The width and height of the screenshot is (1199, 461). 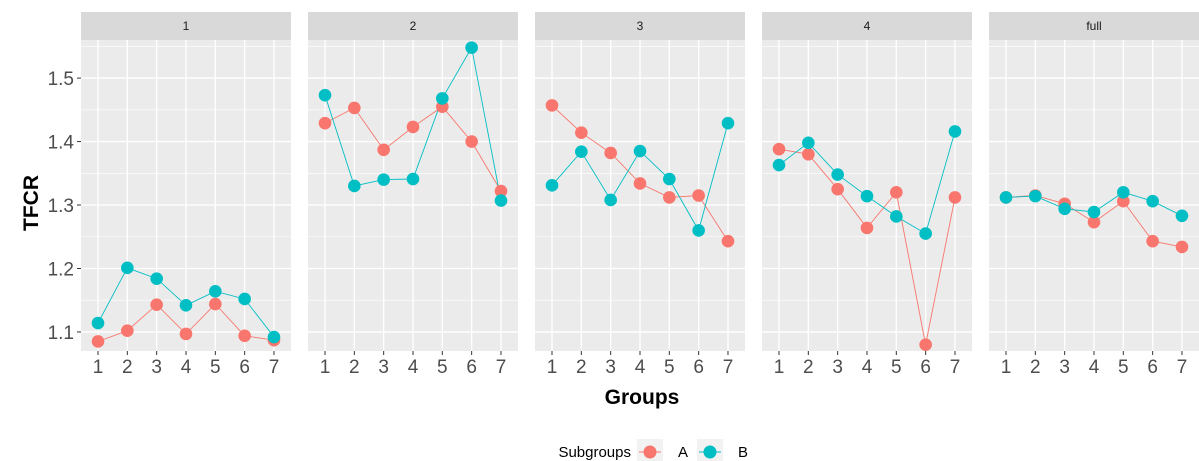 I want to click on legend-key-b-point, so click(x=710, y=452).